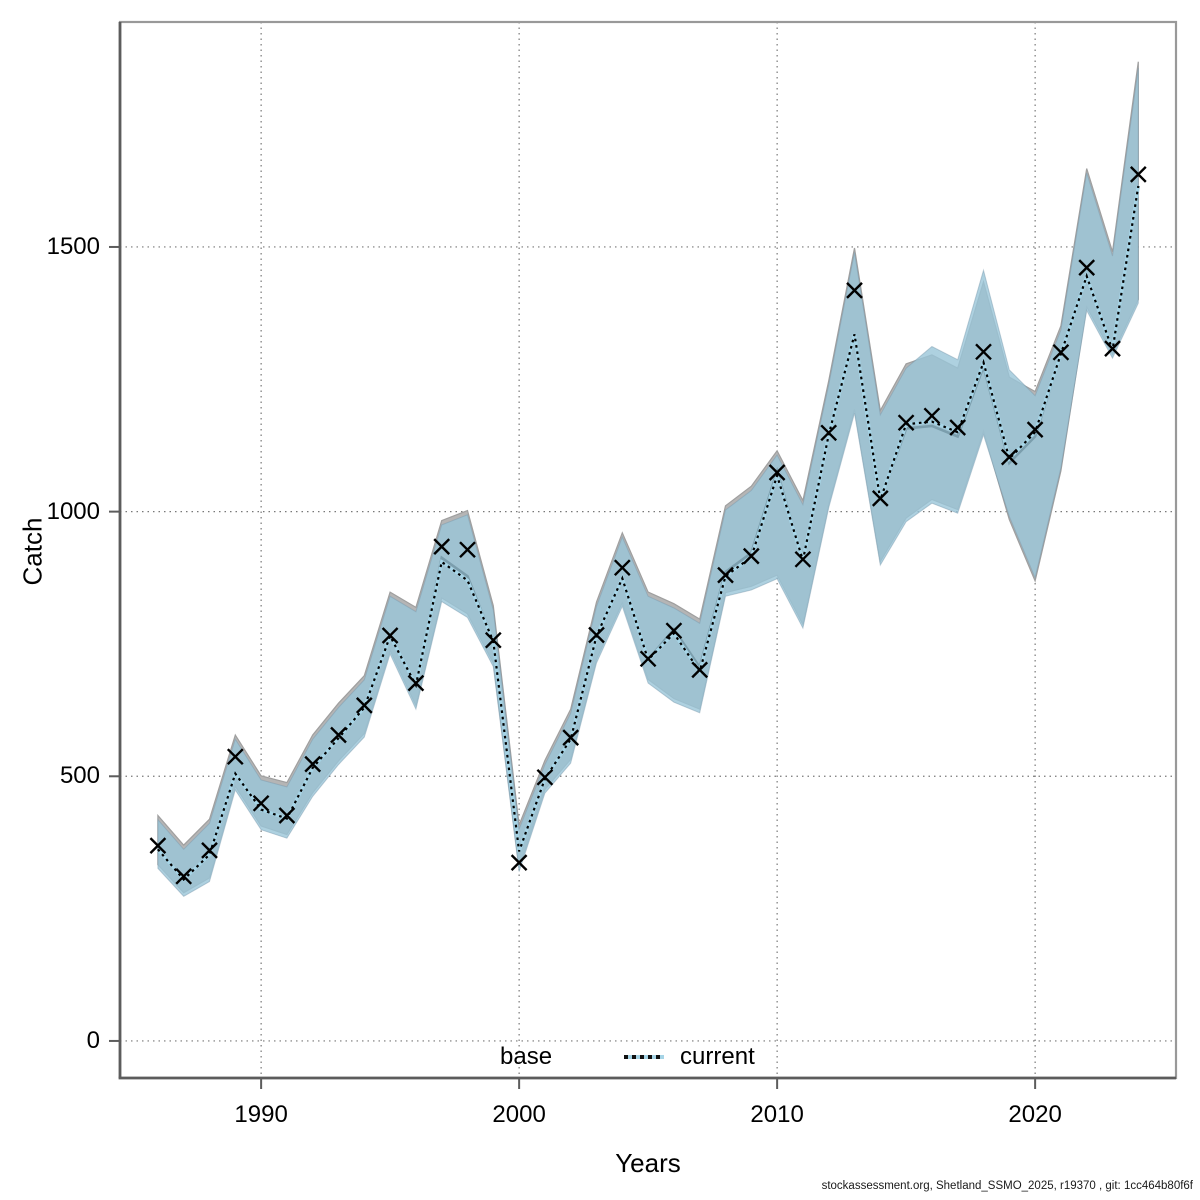 Image resolution: width=1200 pixels, height=1200 pixels. What do you see at coordinates (464, 1057) in the screenshot?
I see `base-line-swatch-icon` at bounding box center [464, 1057].